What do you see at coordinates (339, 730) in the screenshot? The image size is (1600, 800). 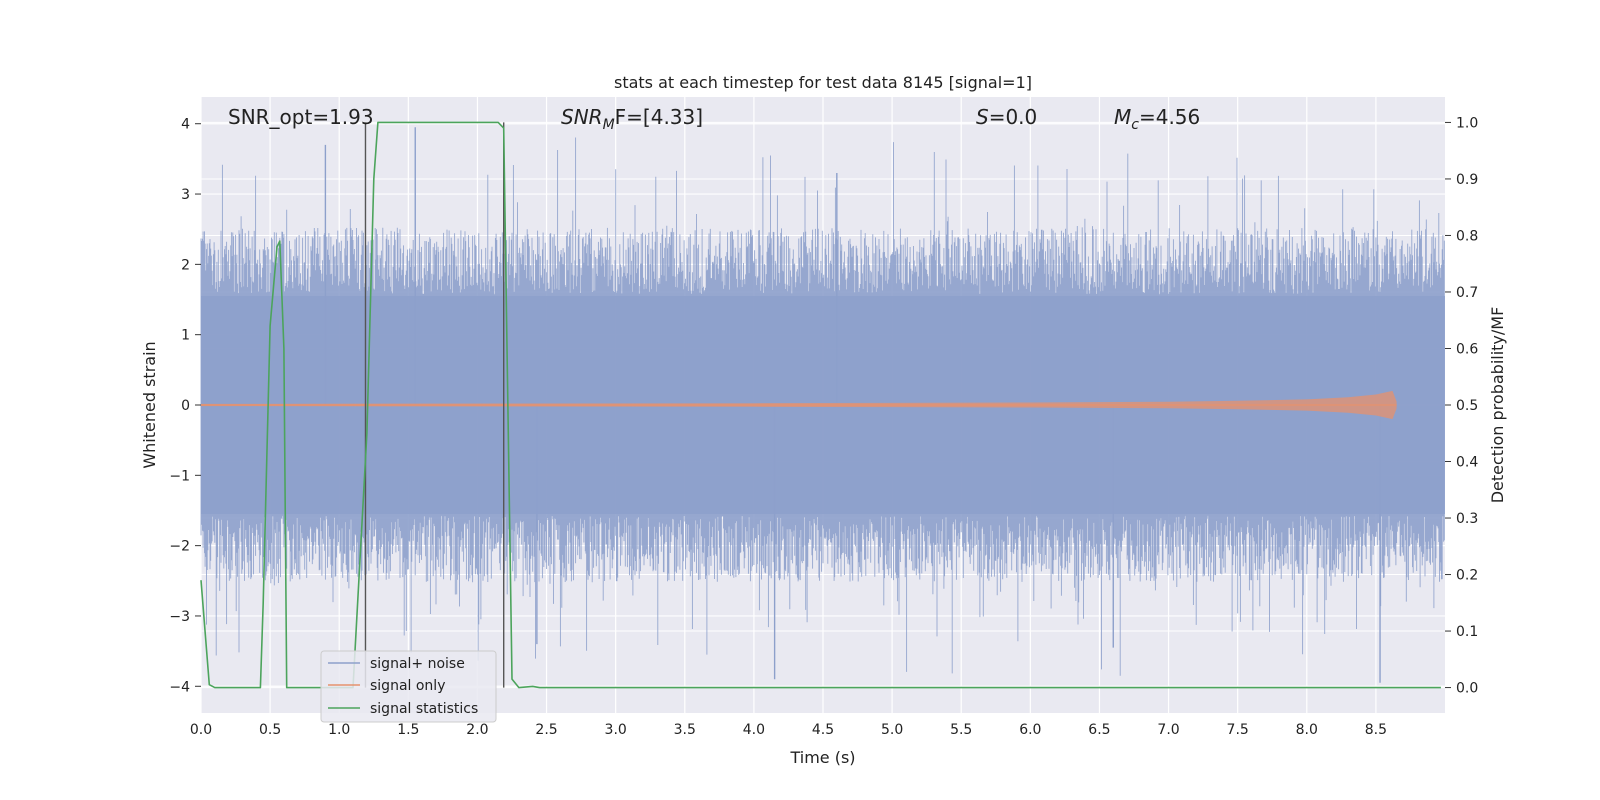 I see `x-tick-label: 1.0` at bounding box center [339, 730].